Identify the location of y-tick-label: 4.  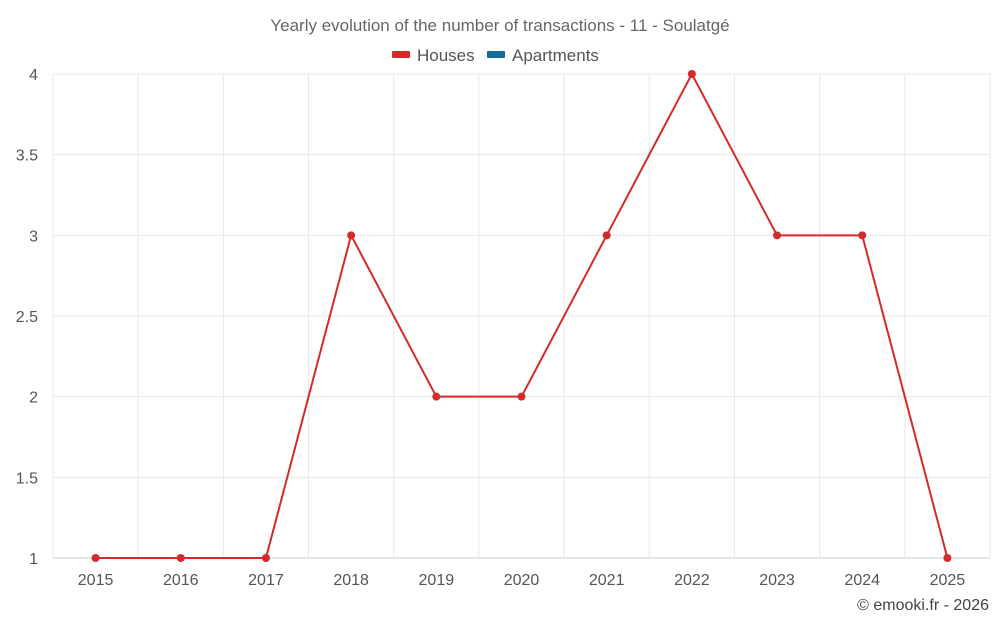
(33, 75).